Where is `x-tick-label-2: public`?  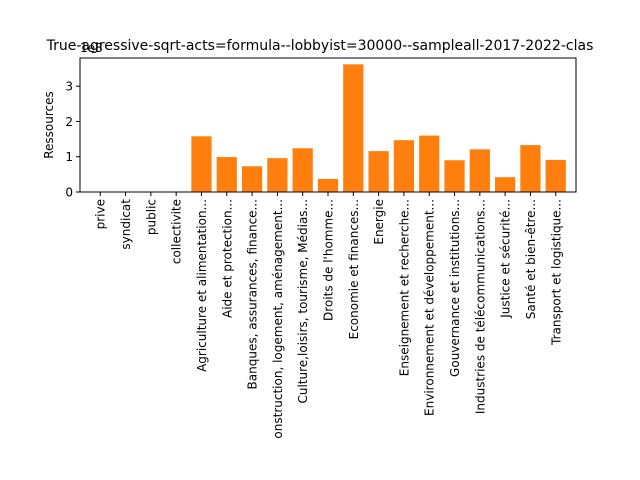
x-tick-label-2: public is located at coordinates (151, 217).